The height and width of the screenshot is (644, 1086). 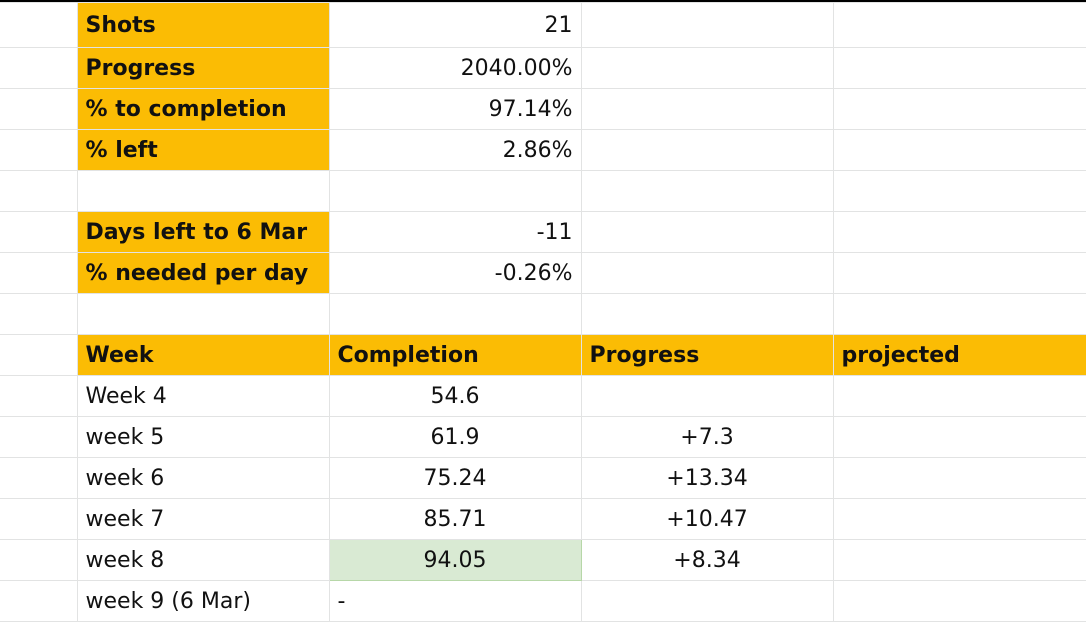 I want to click on cell-progress: +8.34, so click(x=707, y=560).